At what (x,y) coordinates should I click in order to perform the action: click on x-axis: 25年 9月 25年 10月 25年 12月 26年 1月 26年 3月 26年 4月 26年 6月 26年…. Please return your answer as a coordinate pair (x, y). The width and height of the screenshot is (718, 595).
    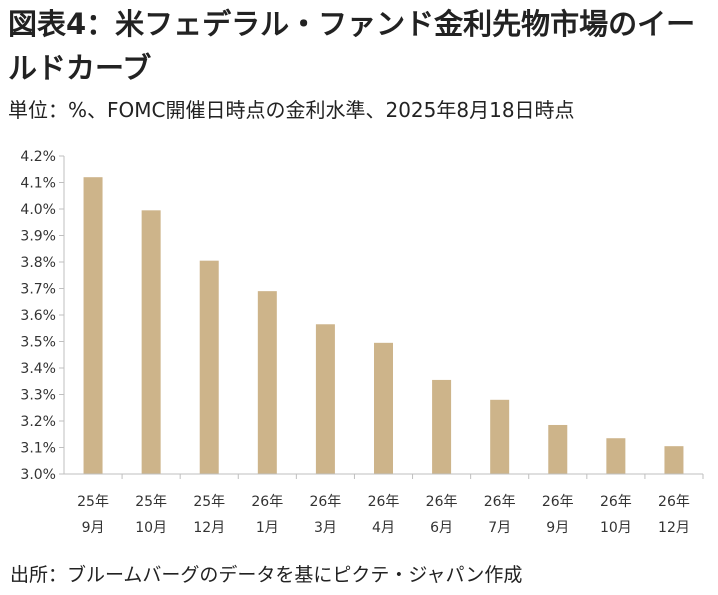
    Looking at the image, I should click on (384, 504).